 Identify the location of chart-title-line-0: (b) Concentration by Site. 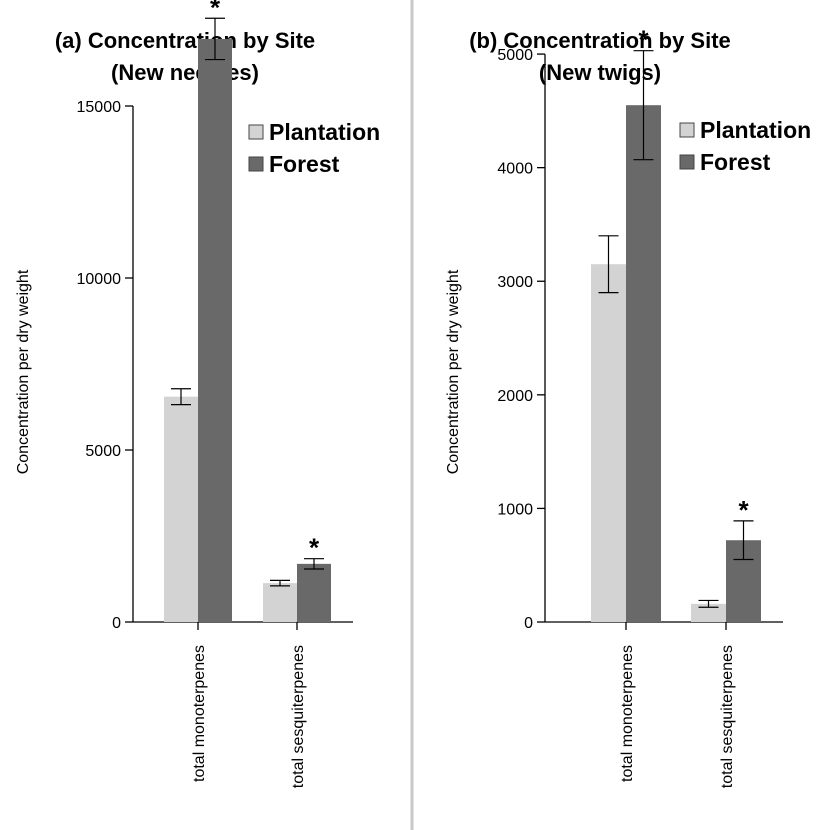
(600, 40).